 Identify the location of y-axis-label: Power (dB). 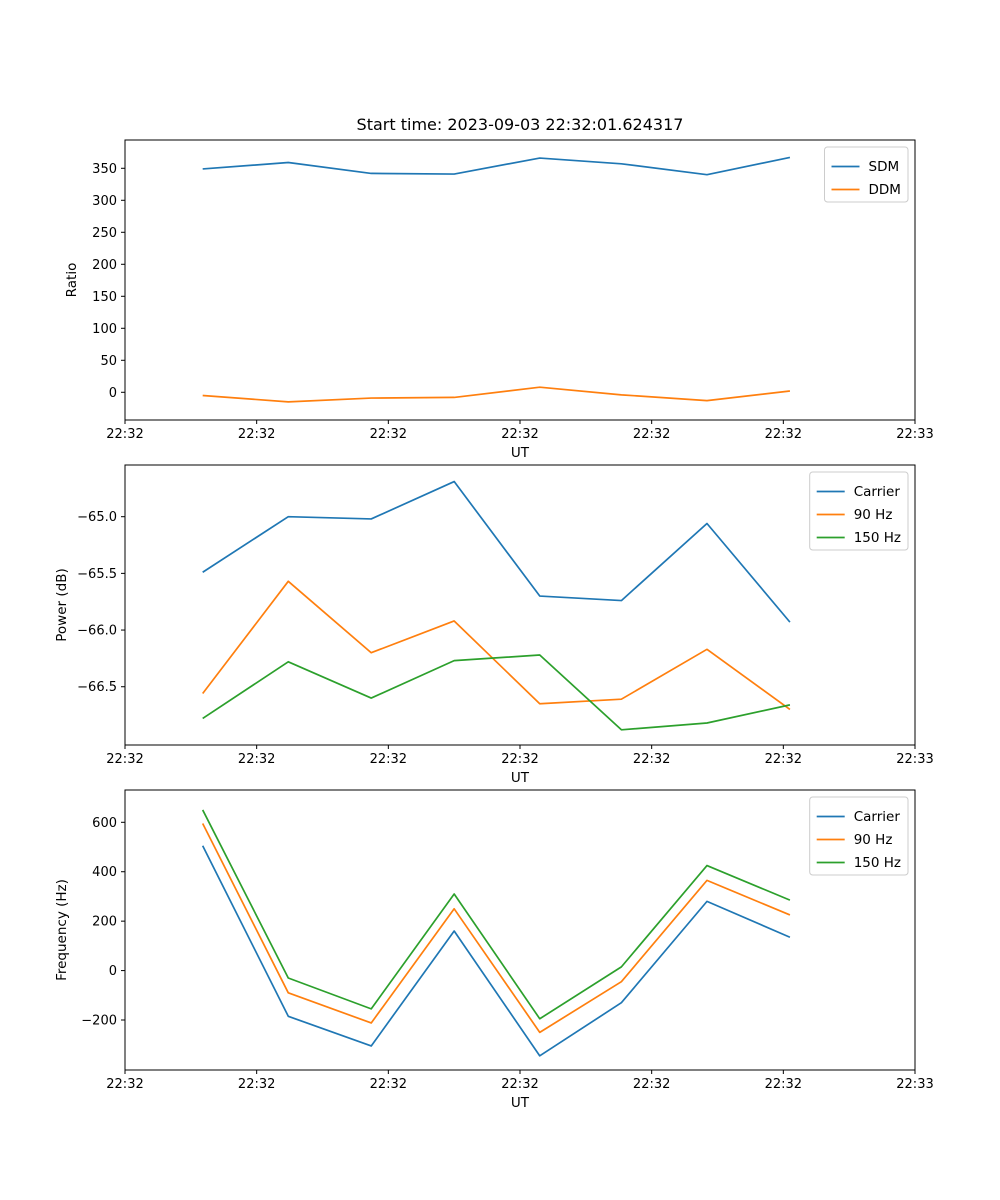
(62, 604).